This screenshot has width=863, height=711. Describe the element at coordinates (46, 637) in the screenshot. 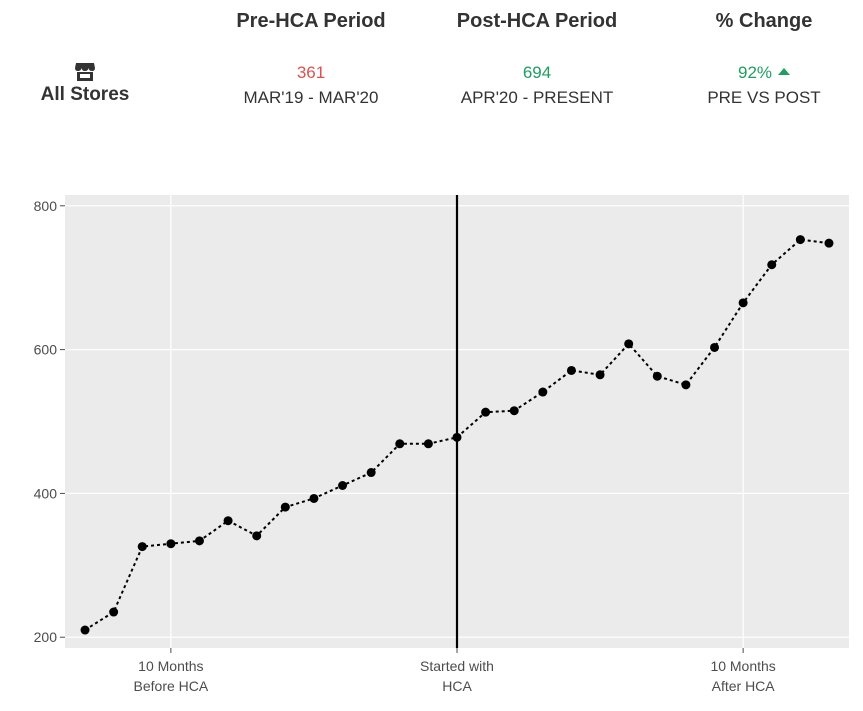

I see `y-tick-label: 200` at that location.